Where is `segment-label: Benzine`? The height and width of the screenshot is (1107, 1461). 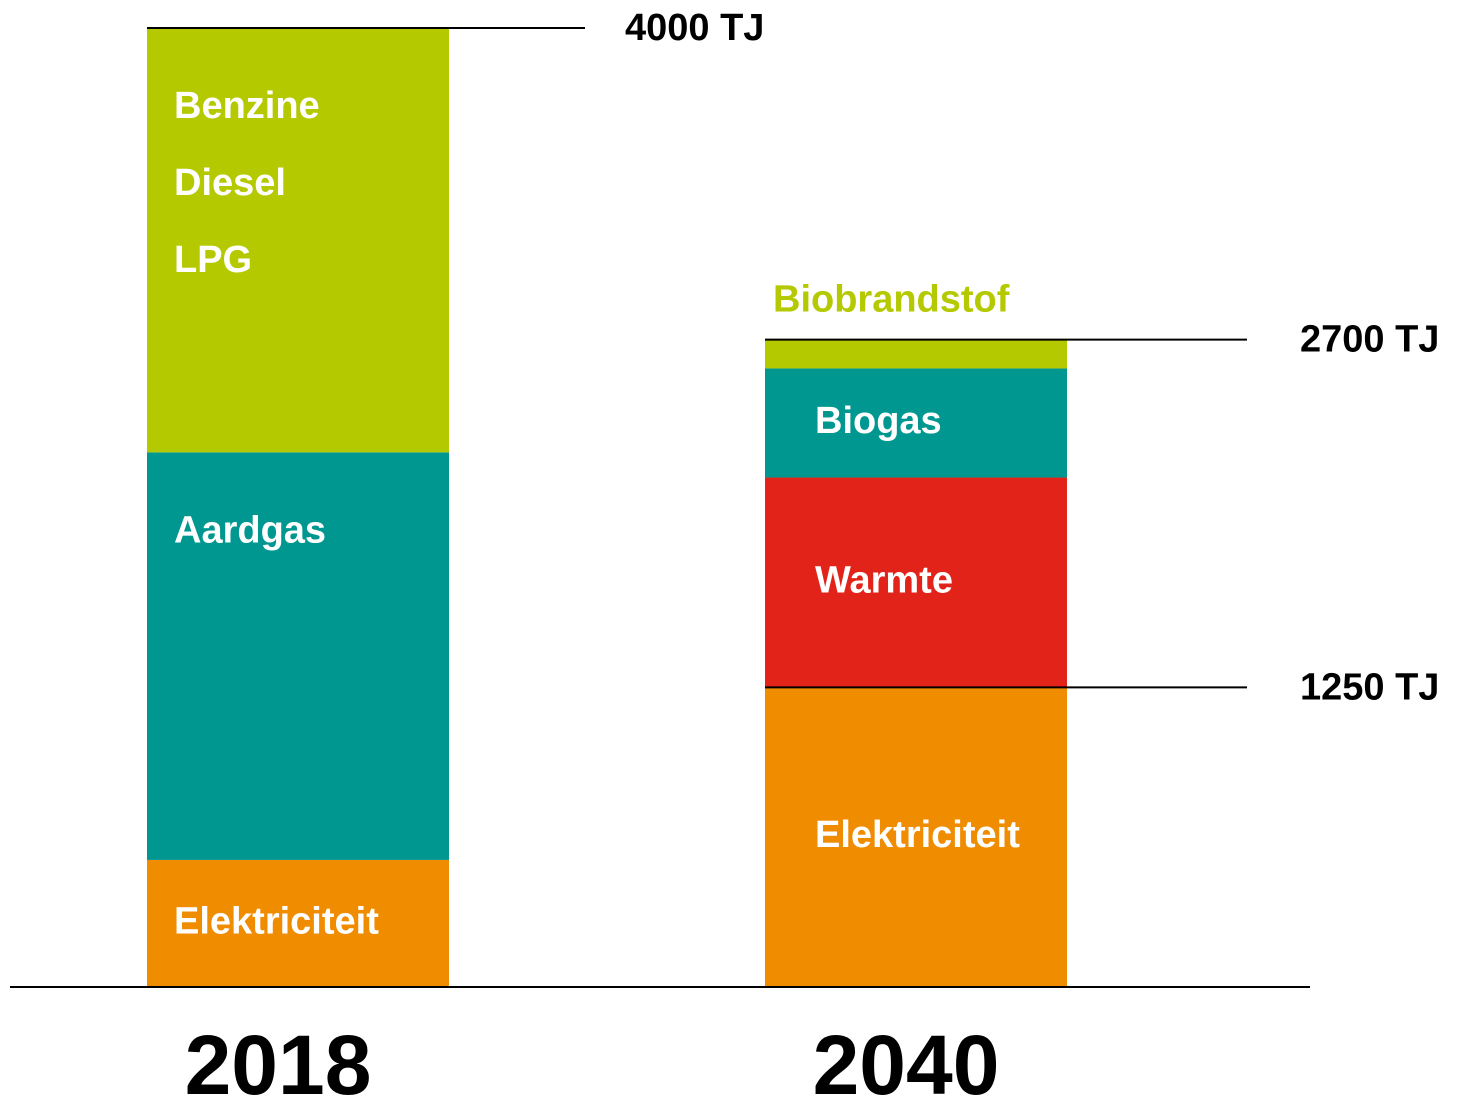 segment-label: Benzine is located at coordinates (247, 106).